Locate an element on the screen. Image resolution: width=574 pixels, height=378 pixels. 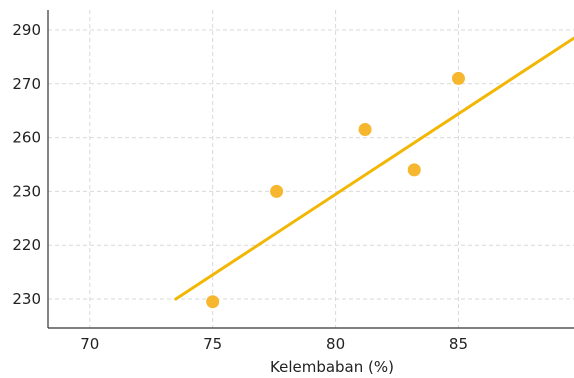
x-axis-title: Kelembaban (%) is located at coordinates (332, 367).